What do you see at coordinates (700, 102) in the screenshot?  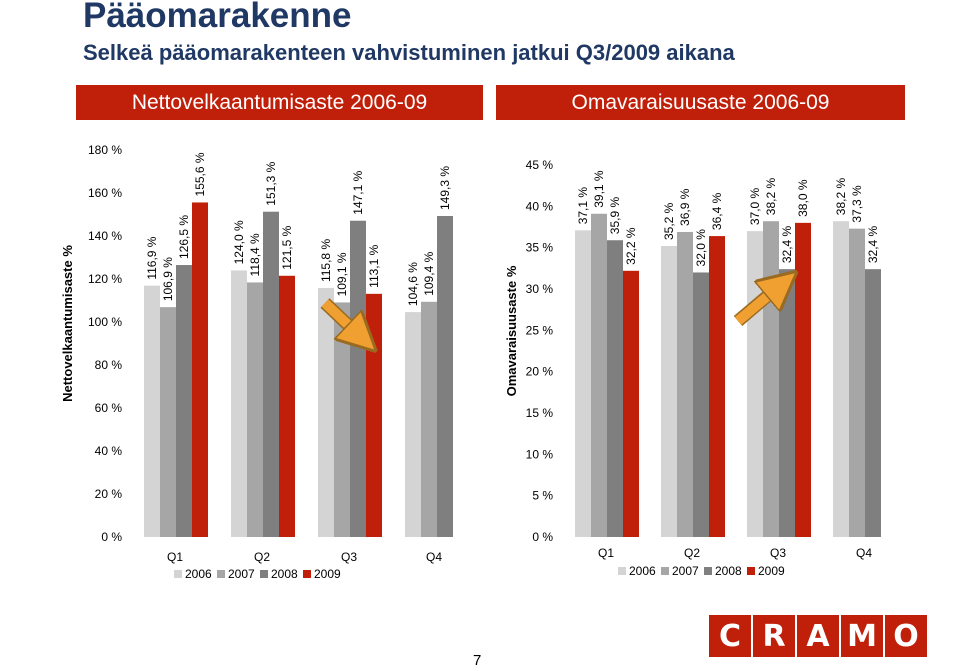 I see `right-chart-banner: Omavaraisuusaste 2006-09` at bounding box center [700, 102].